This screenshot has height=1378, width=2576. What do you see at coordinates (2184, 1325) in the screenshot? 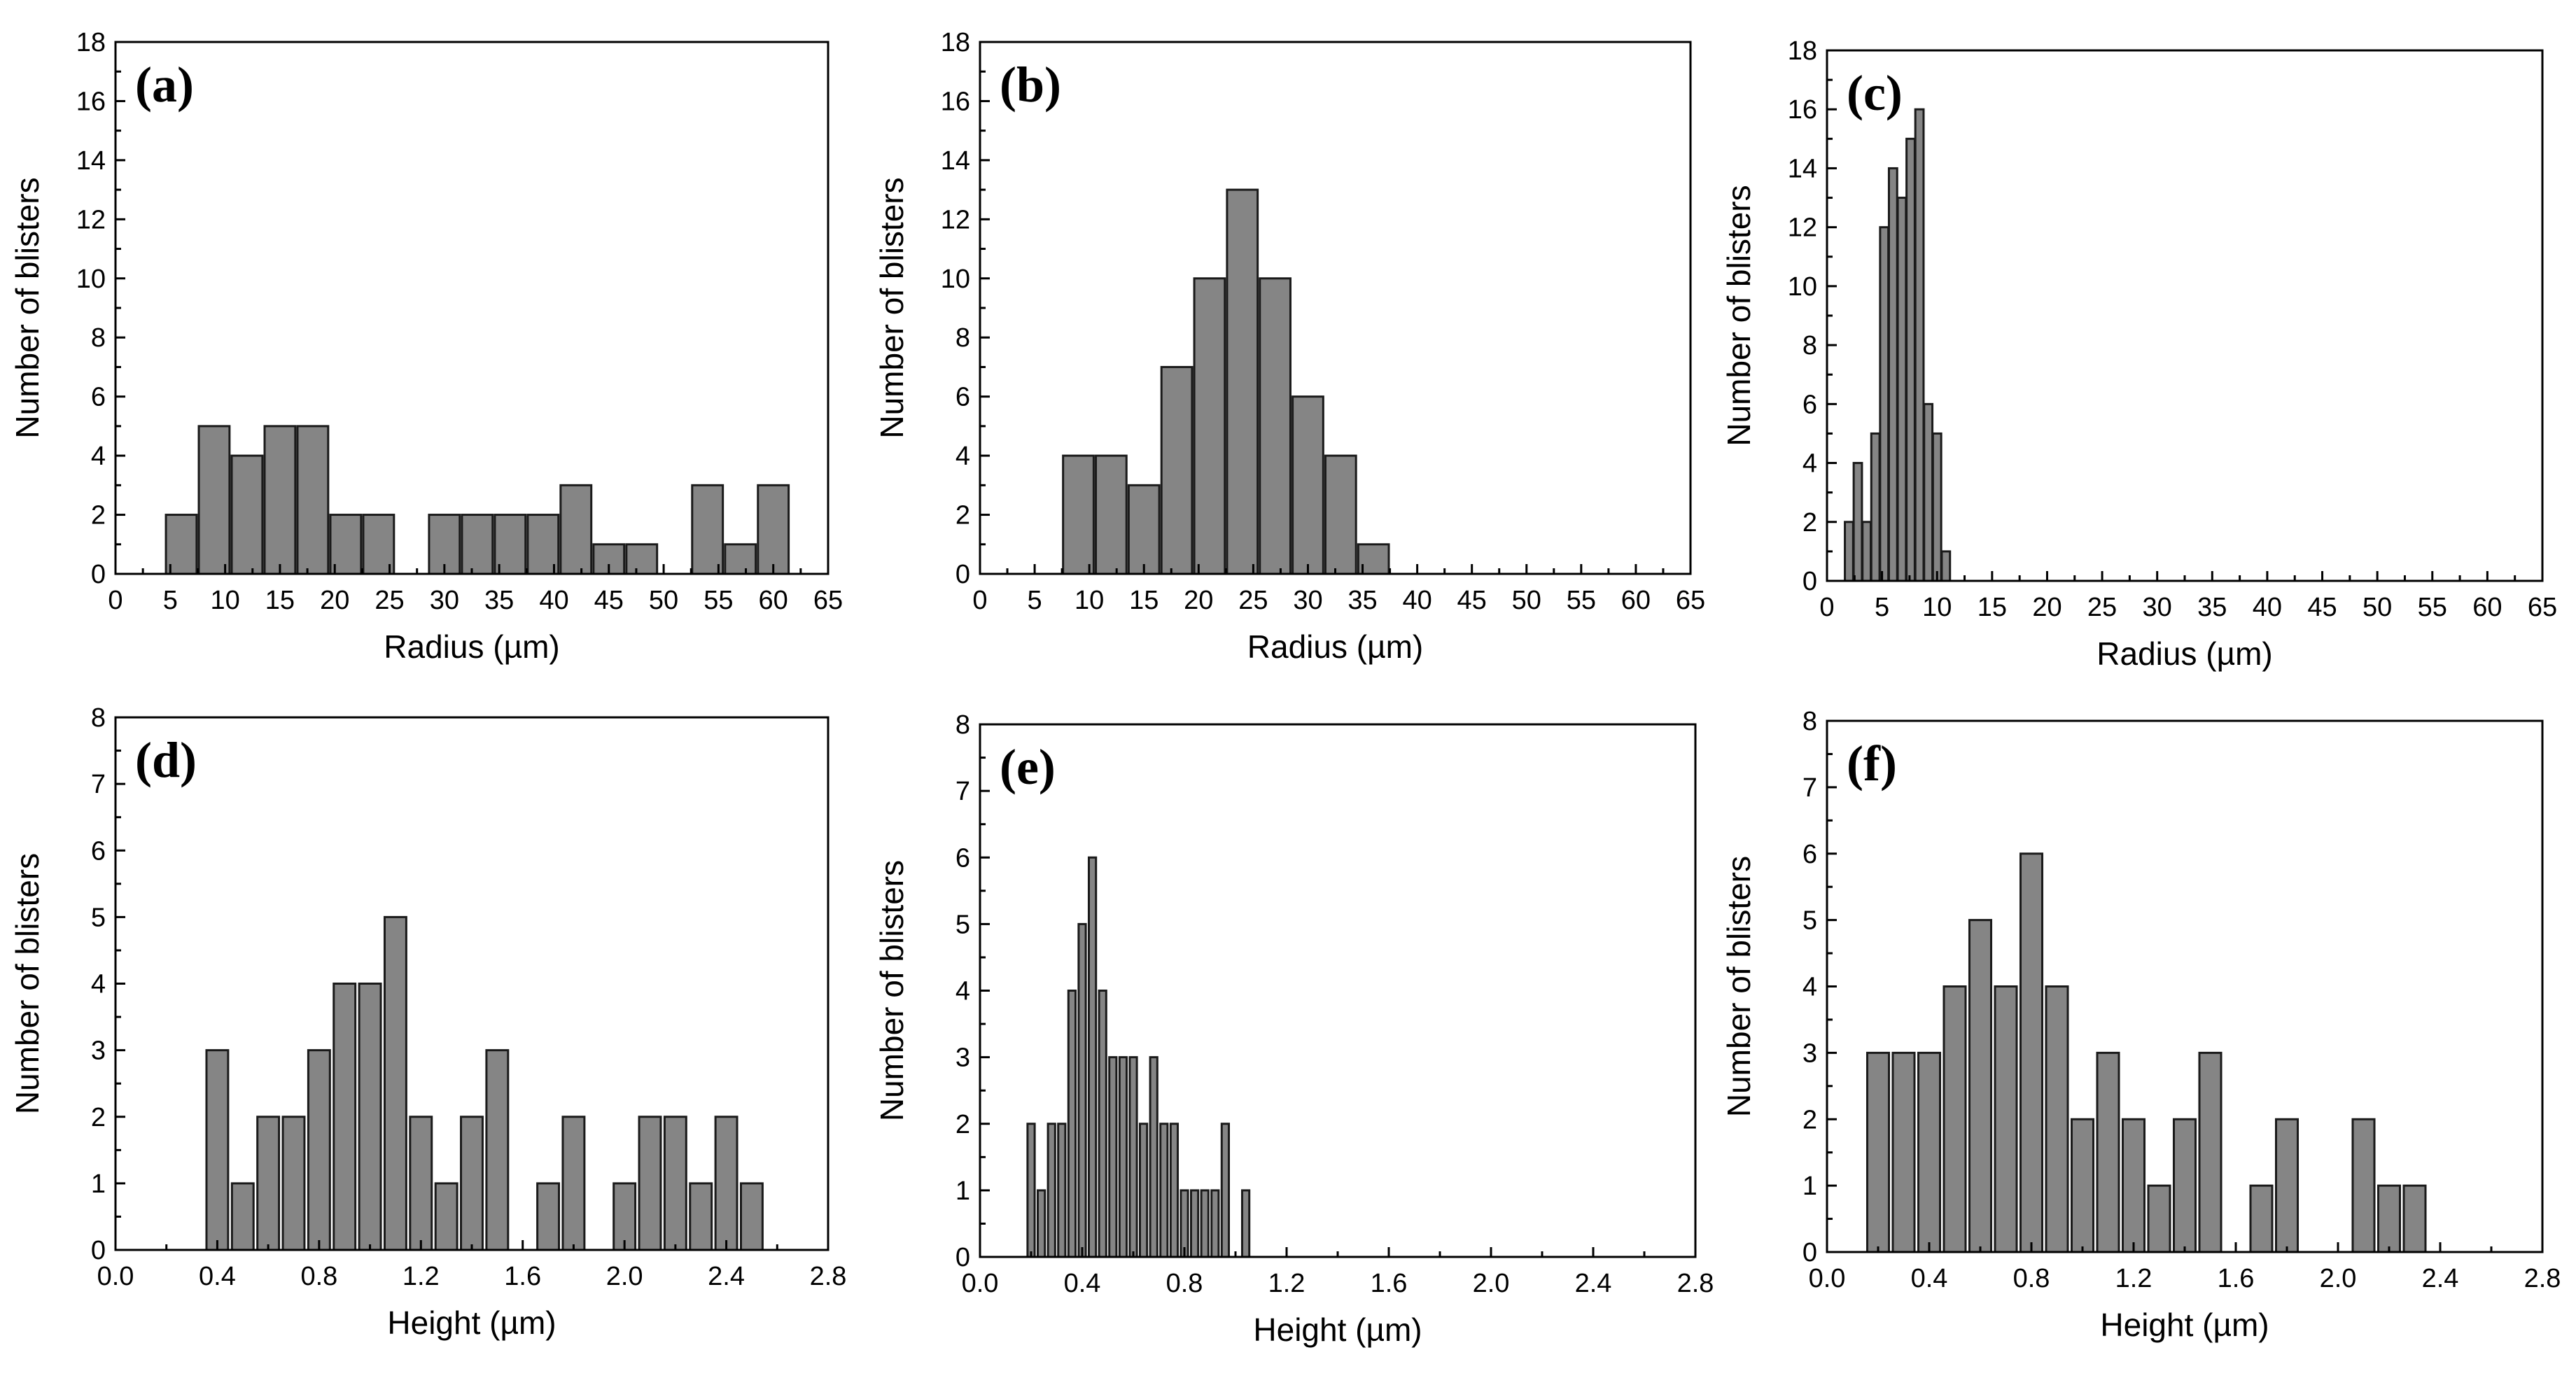
I see `x-axis-title: Height (µm)` at bounding box center [2184, 1325].